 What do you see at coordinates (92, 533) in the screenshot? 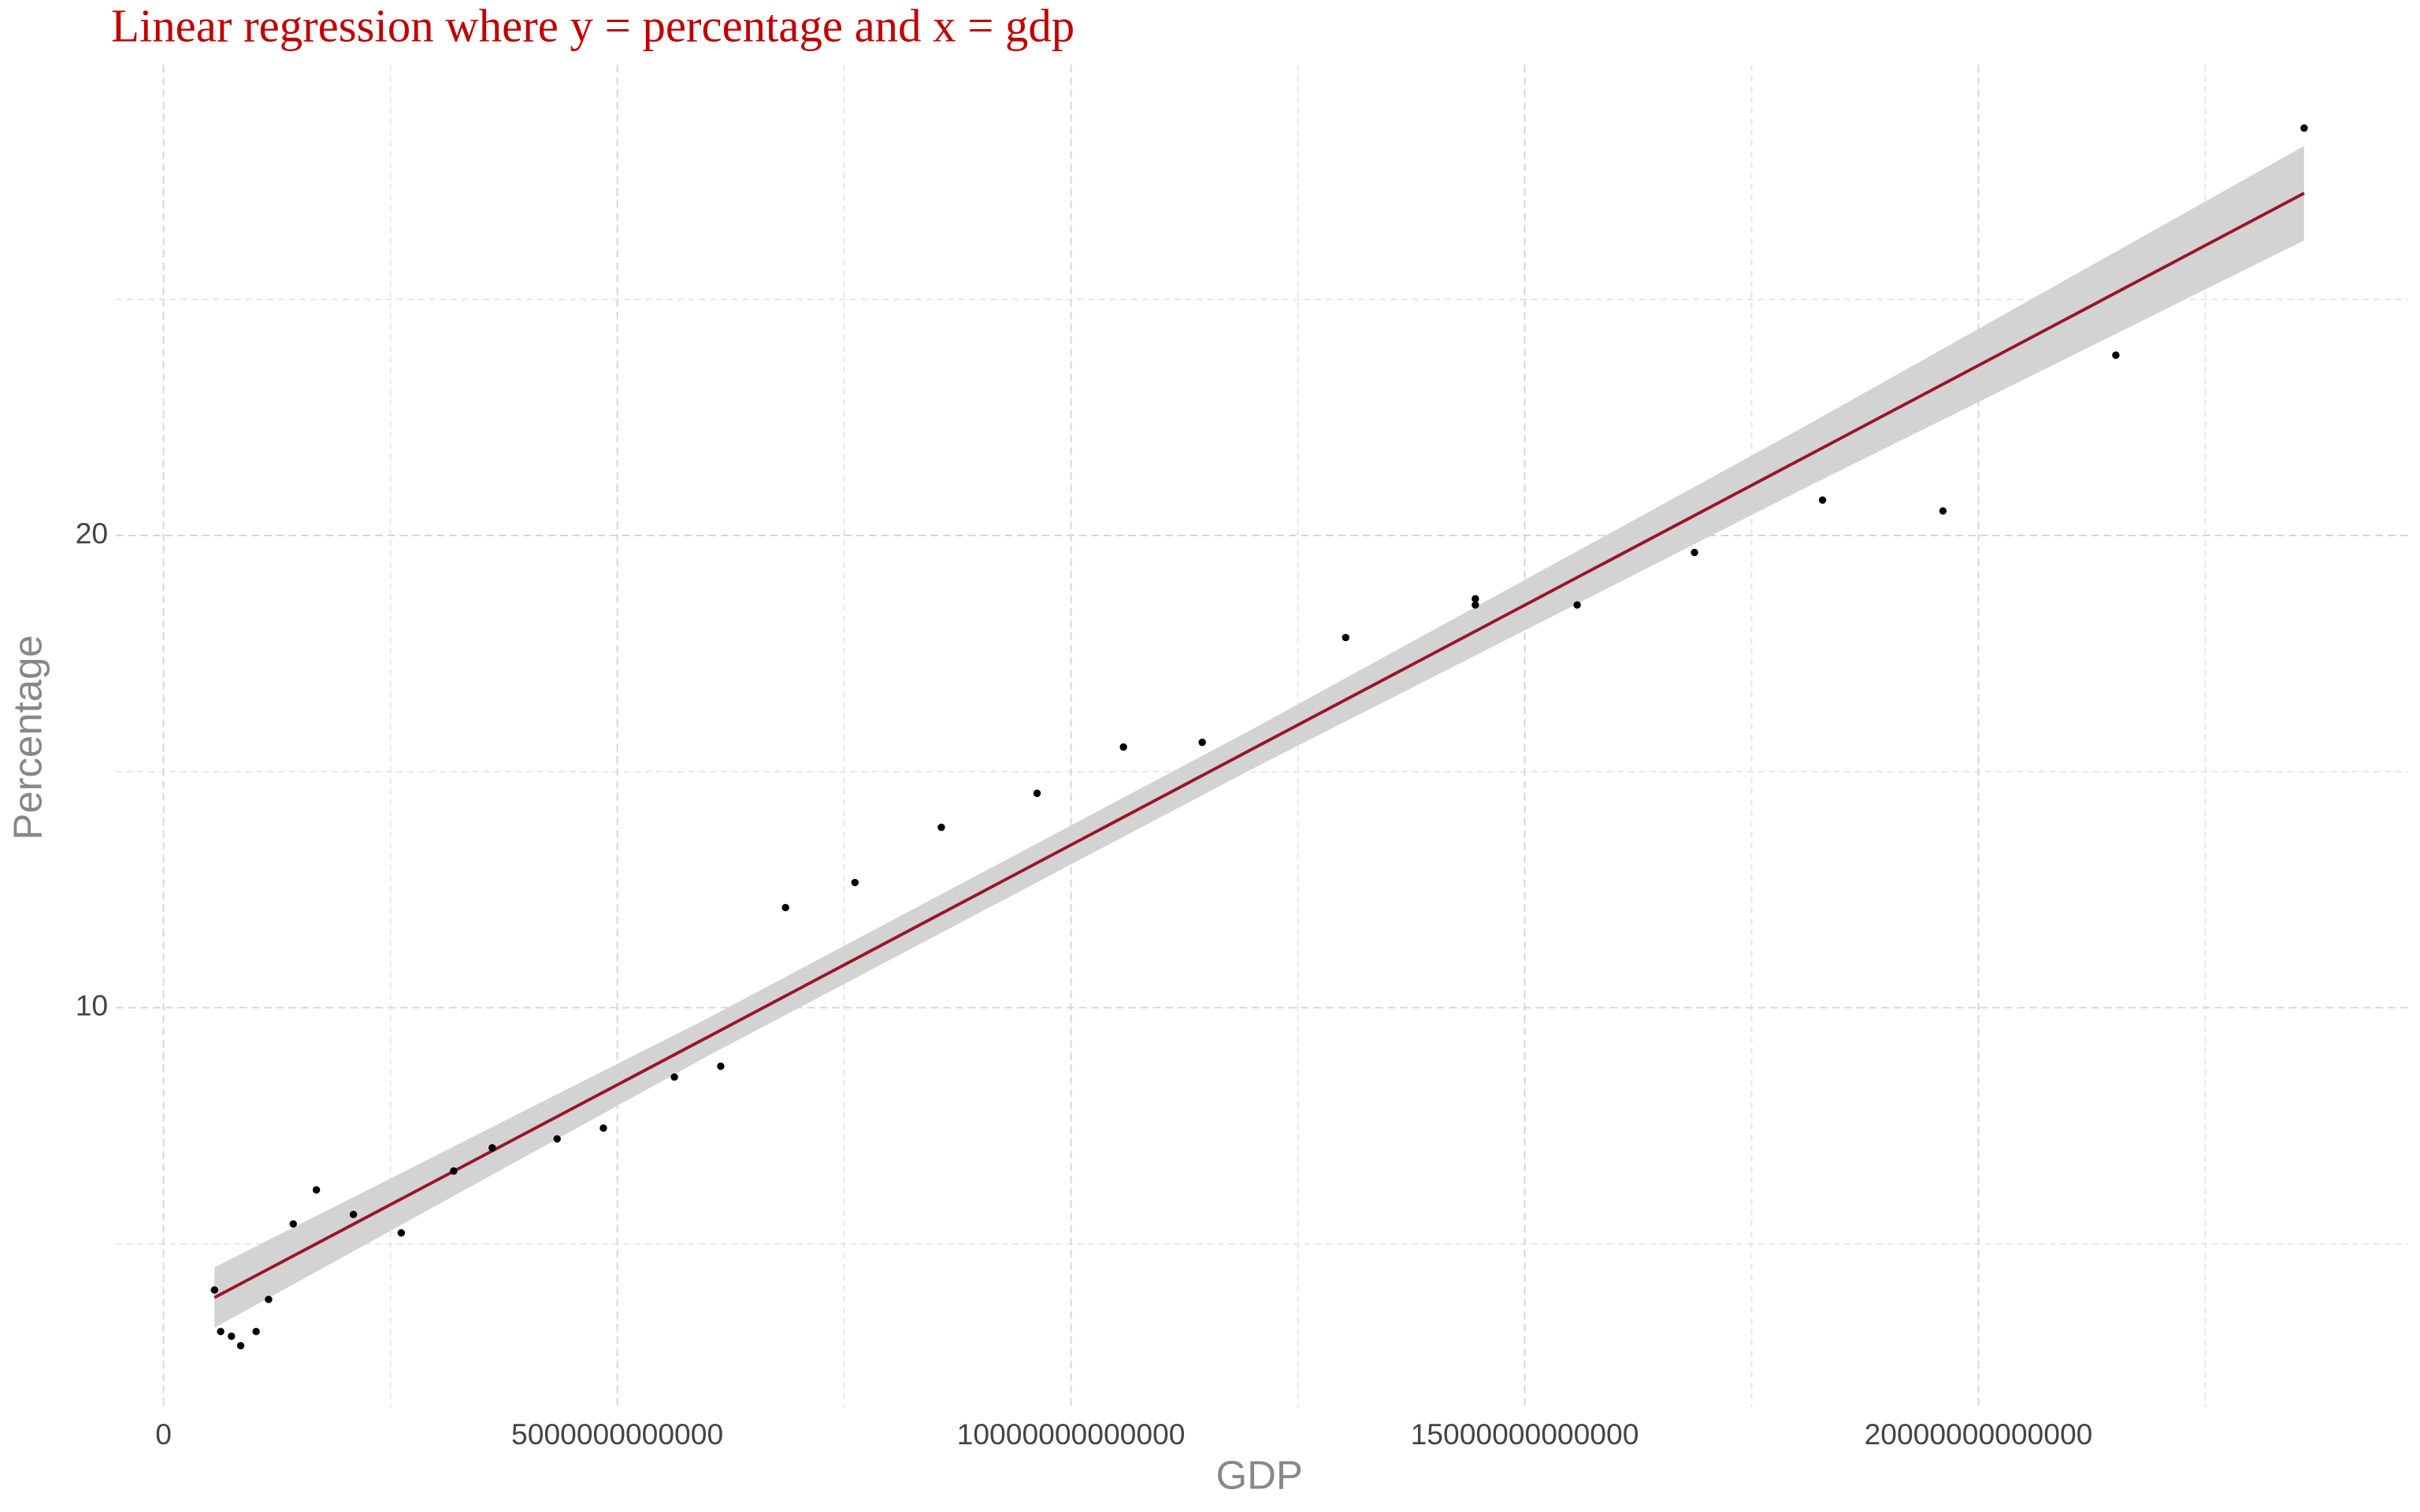
I see `y-tick-label: 20` at bounding box center [92, 533].